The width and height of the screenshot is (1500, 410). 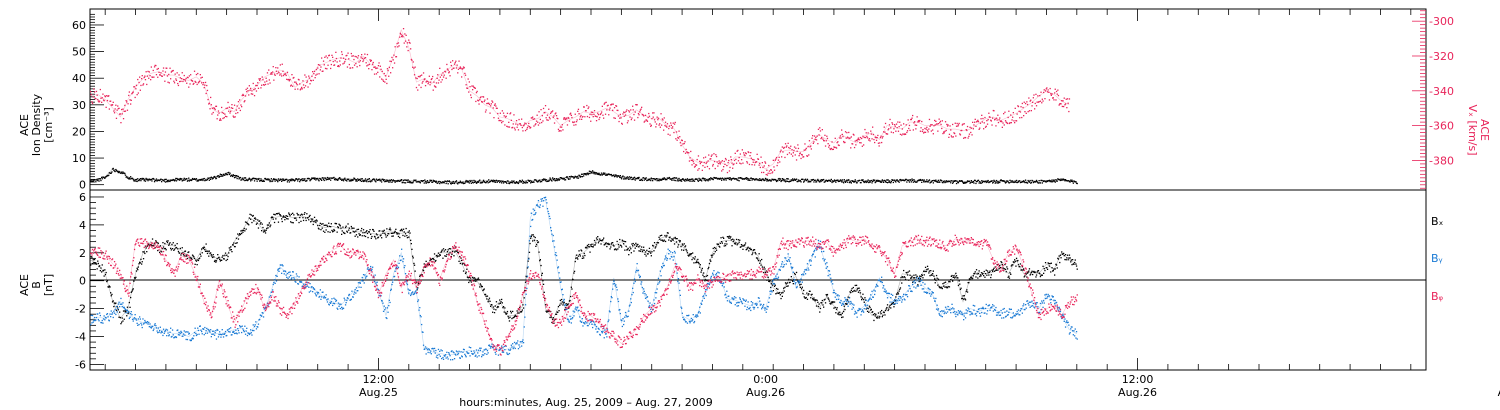 I want to click on top-y-tick-label: 40, so click(x=79, y=78).